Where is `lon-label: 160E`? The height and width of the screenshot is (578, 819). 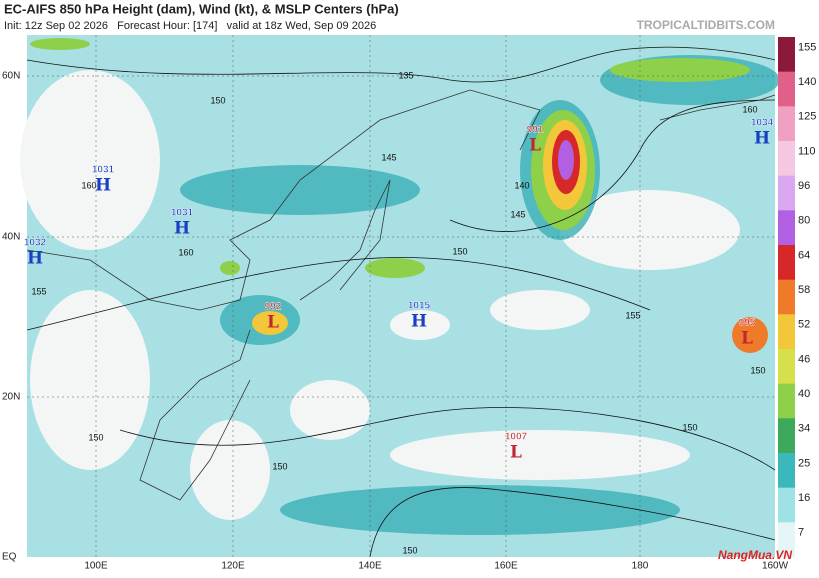 lon-label: 160E is located at coordinates (506, 566).